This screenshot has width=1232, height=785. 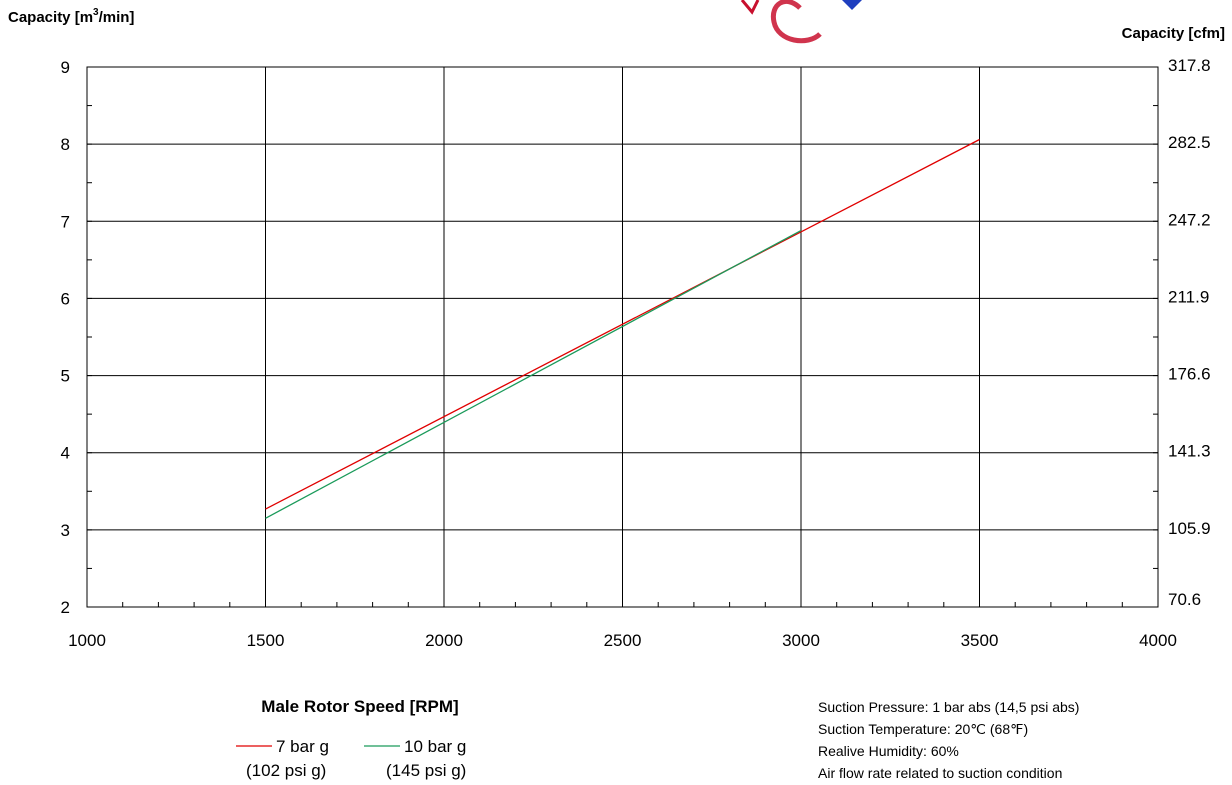 I want to click on y-tick-label: 7, so click(x=65, y=221).